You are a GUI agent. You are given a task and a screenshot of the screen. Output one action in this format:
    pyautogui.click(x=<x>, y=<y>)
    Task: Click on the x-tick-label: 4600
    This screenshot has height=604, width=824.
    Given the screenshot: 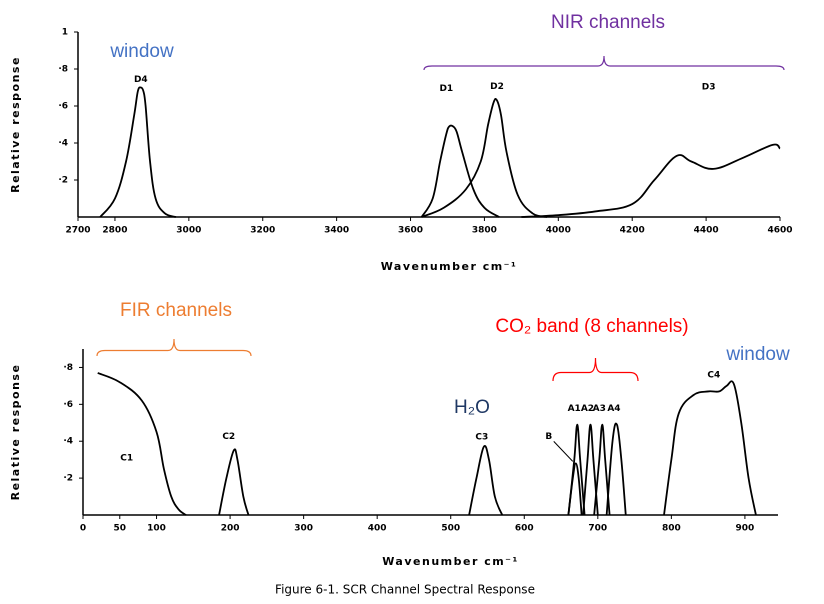 What is the action you would take?
    pyautogui.click(x=779, y=231)
    